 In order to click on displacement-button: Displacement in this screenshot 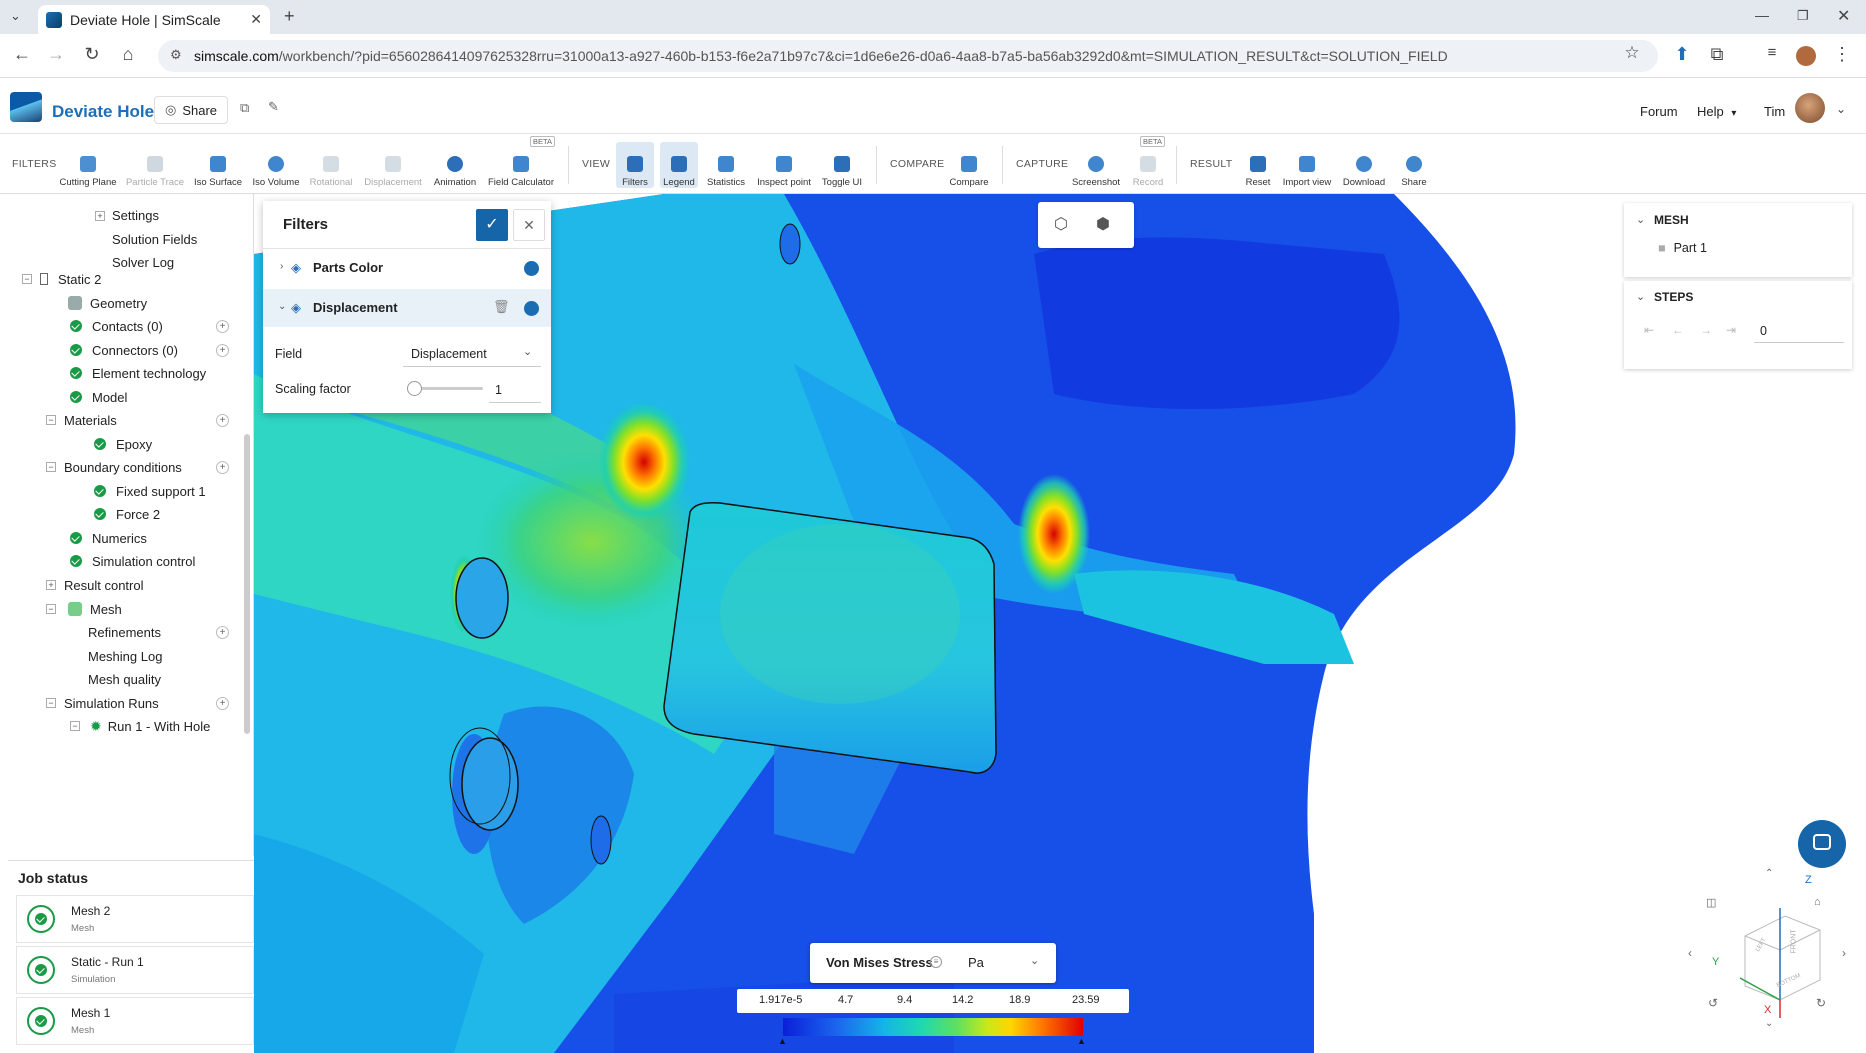, I will do `click(393, 165)`.